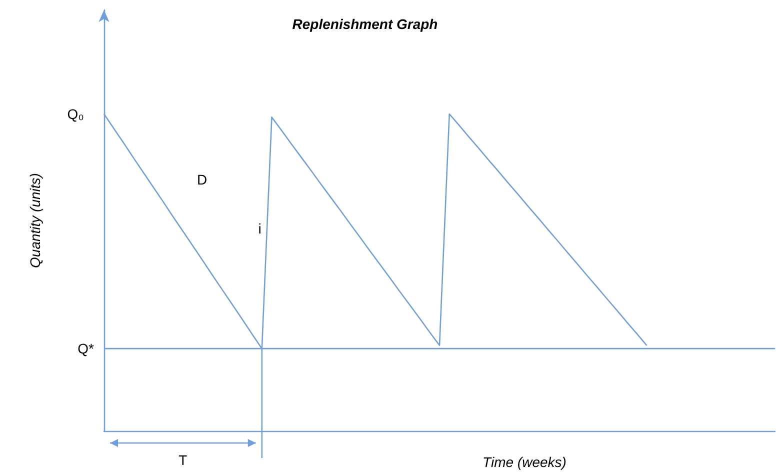 The width and height of the screenshot is (778, 474). I want to click on y-axis-title: Quantity (units), so click(35, 220).